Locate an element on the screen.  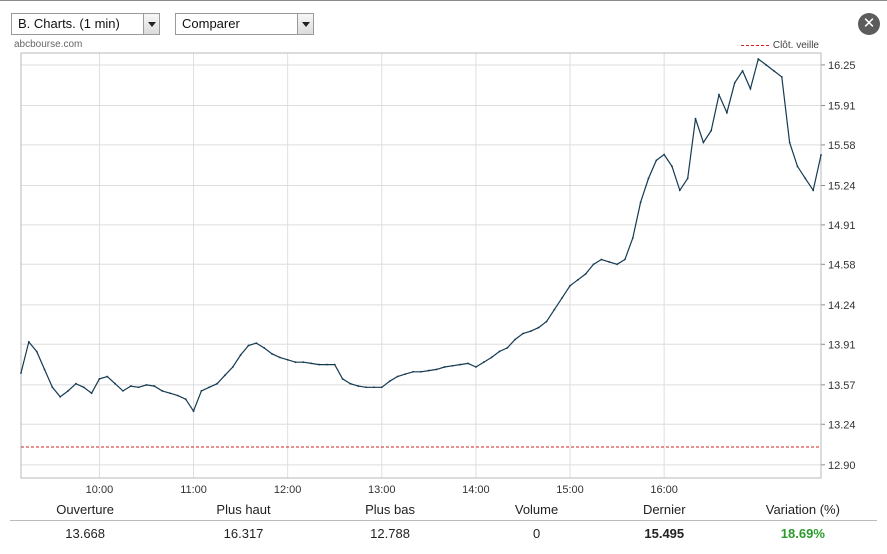
y-tick-label: 15.91 is located at coordinates (842, 107).